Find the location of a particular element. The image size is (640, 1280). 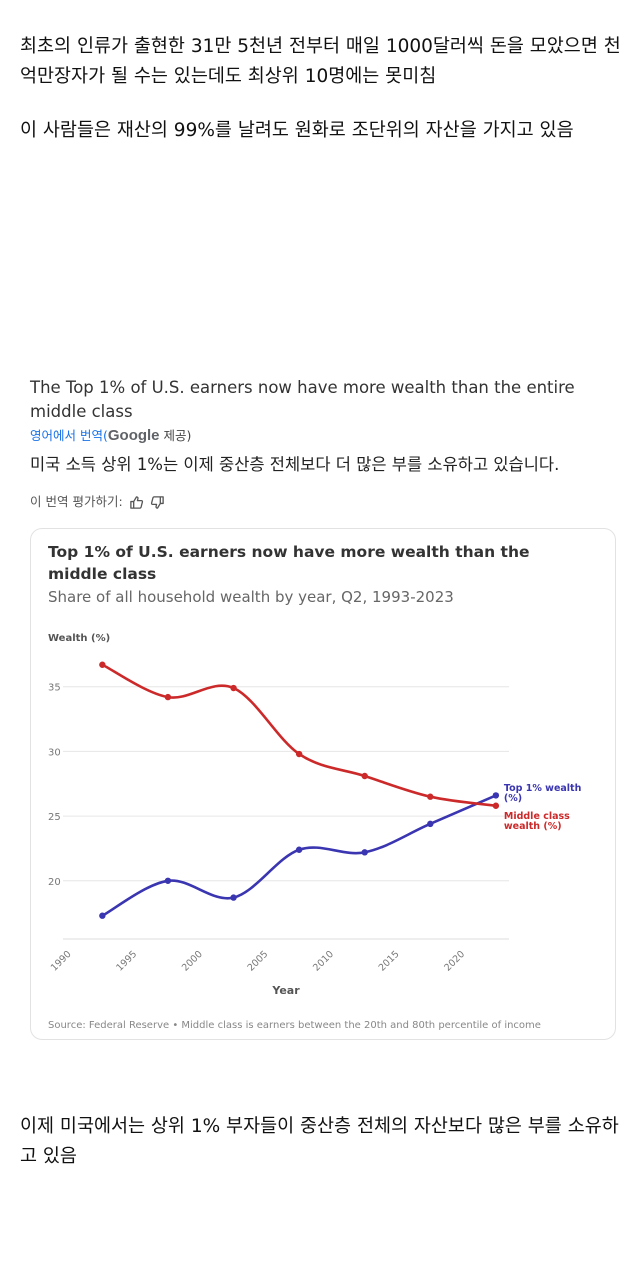

translation-attribution: 영어에서 번역(Google 제공) is located at coordinates (110, 436).